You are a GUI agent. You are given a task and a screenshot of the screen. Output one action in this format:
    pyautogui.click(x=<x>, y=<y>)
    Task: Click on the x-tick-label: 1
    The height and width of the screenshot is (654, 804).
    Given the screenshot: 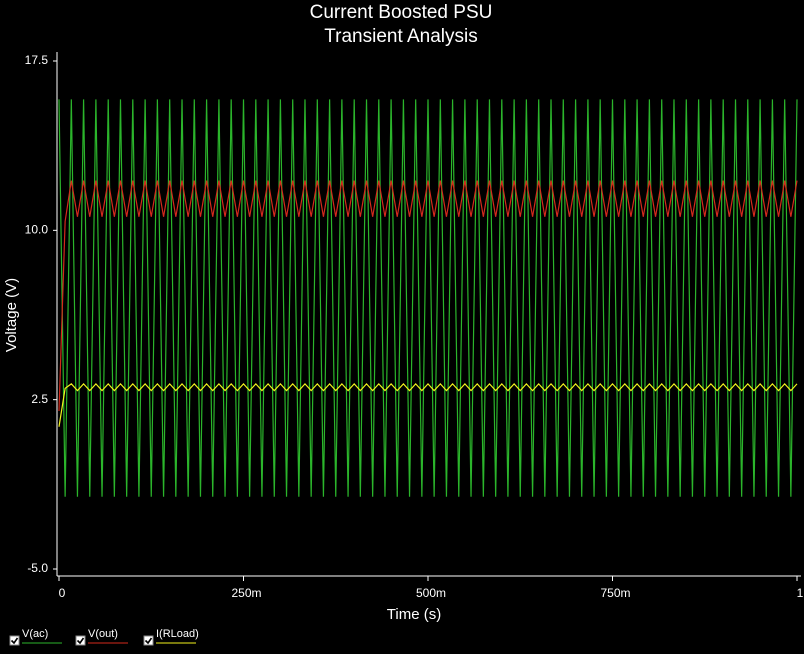 What is the action you would take?
    pyautogui.click(x=800, y=593)
    